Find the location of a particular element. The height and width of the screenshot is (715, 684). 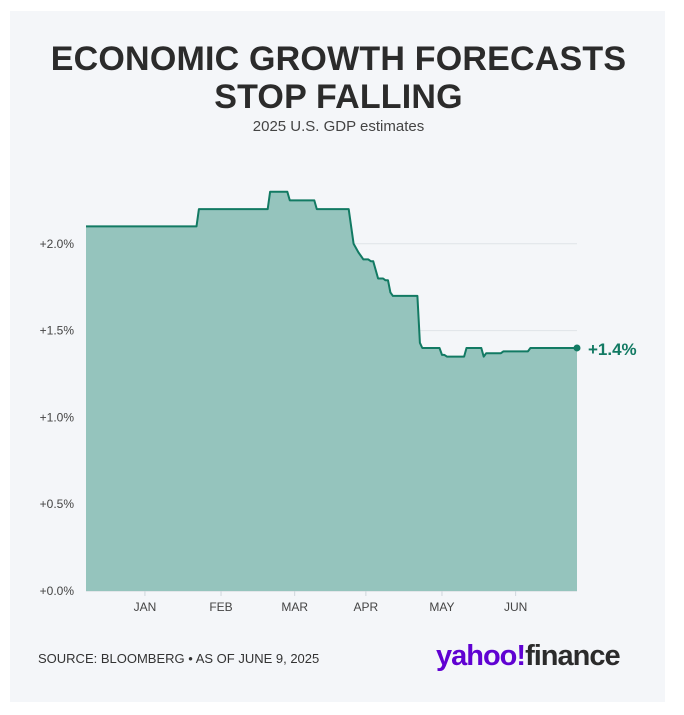

logo-finance: finance is located at coordinates (573, 656).